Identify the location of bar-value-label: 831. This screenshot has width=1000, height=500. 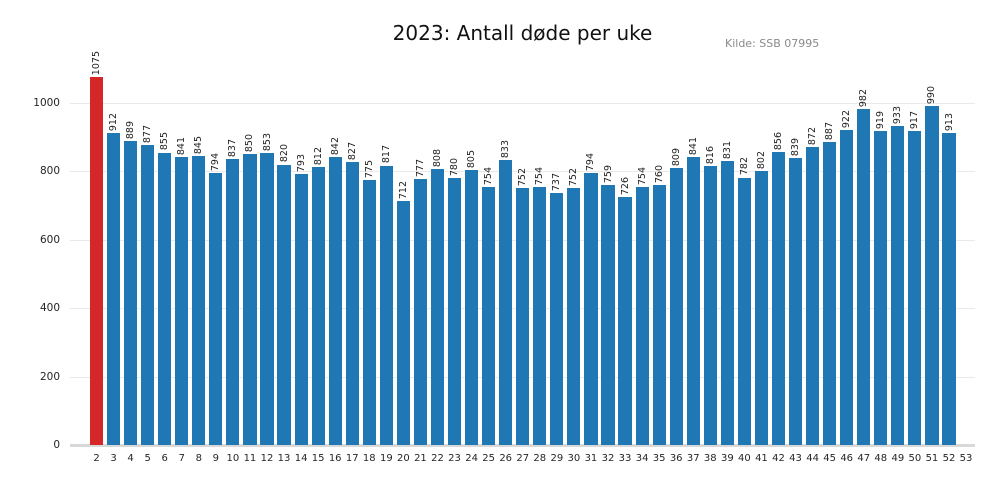
(727, 149).